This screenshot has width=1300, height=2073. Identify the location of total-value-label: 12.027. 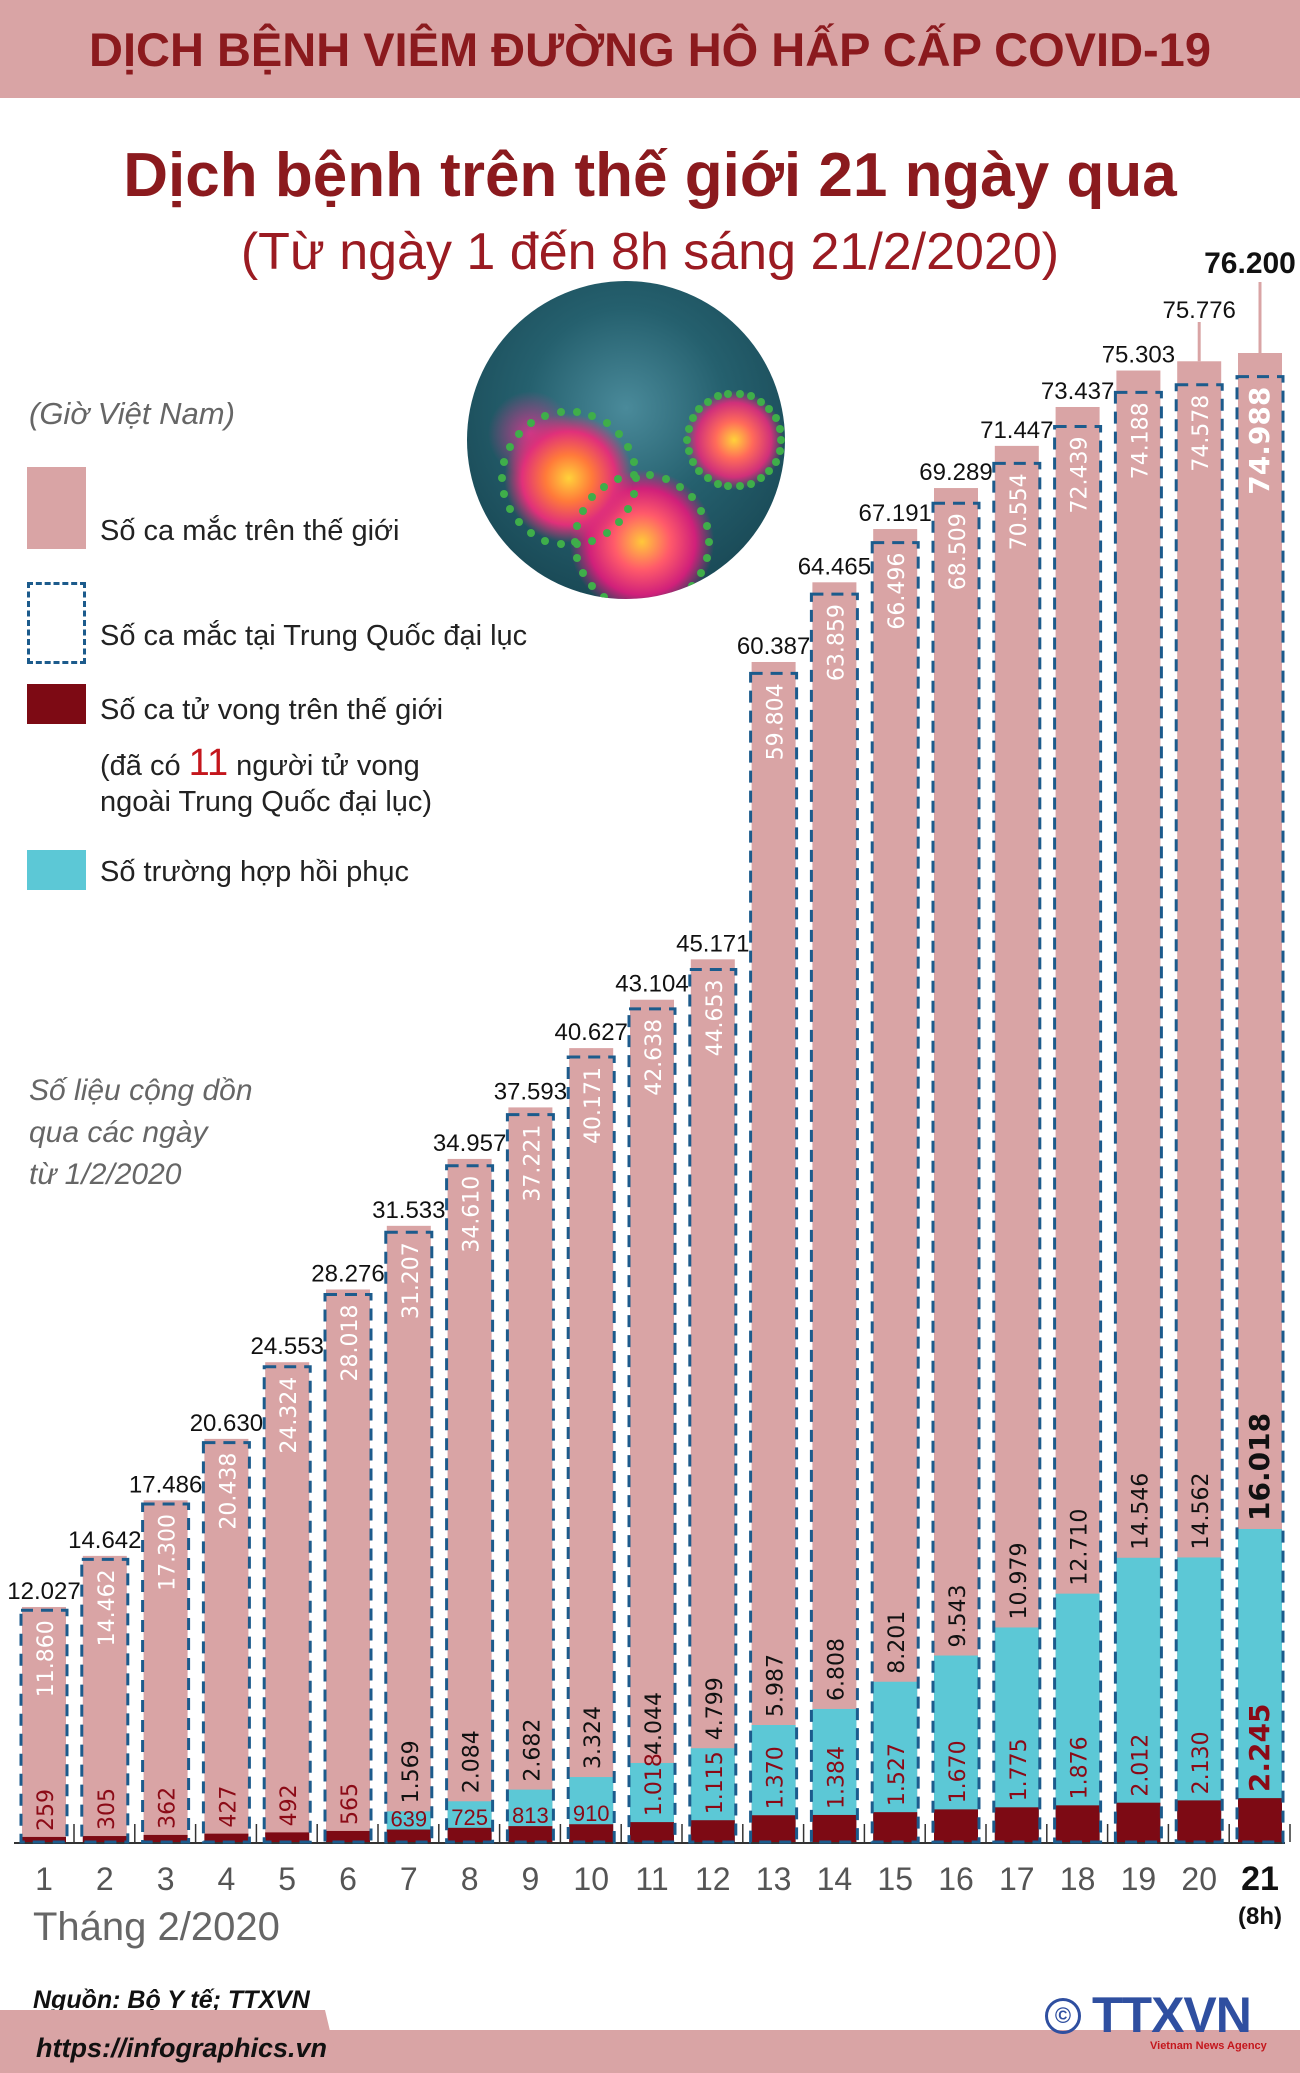
(43, 1591).